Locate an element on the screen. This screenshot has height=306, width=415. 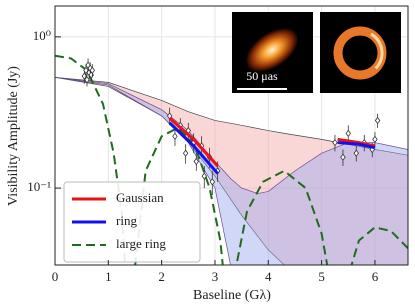
inset-ring is located at coordinates (360, 52).